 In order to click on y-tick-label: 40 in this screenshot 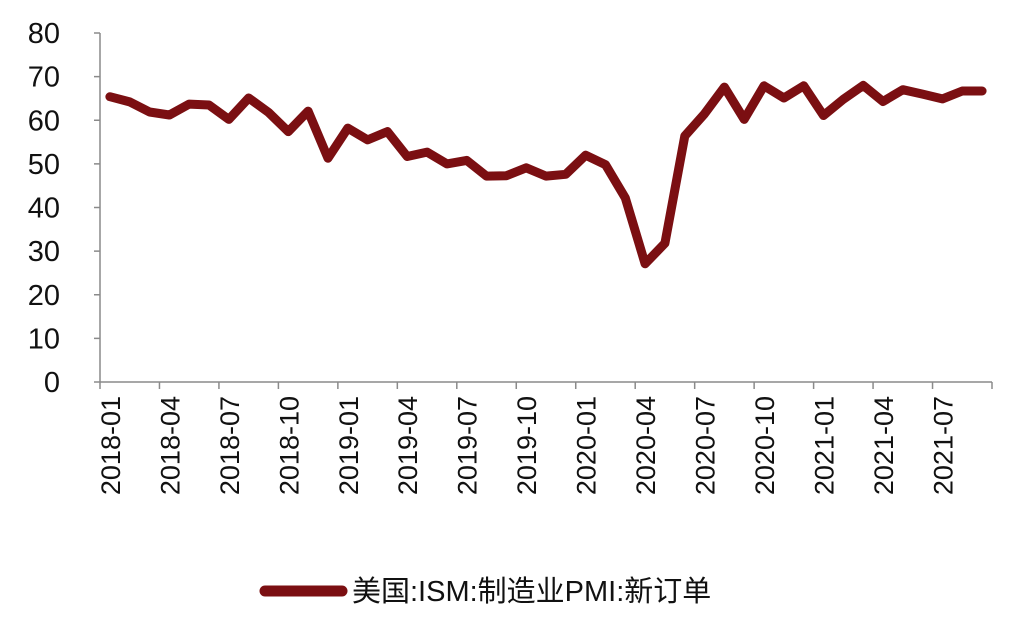, I will do `click(44, 209)`.